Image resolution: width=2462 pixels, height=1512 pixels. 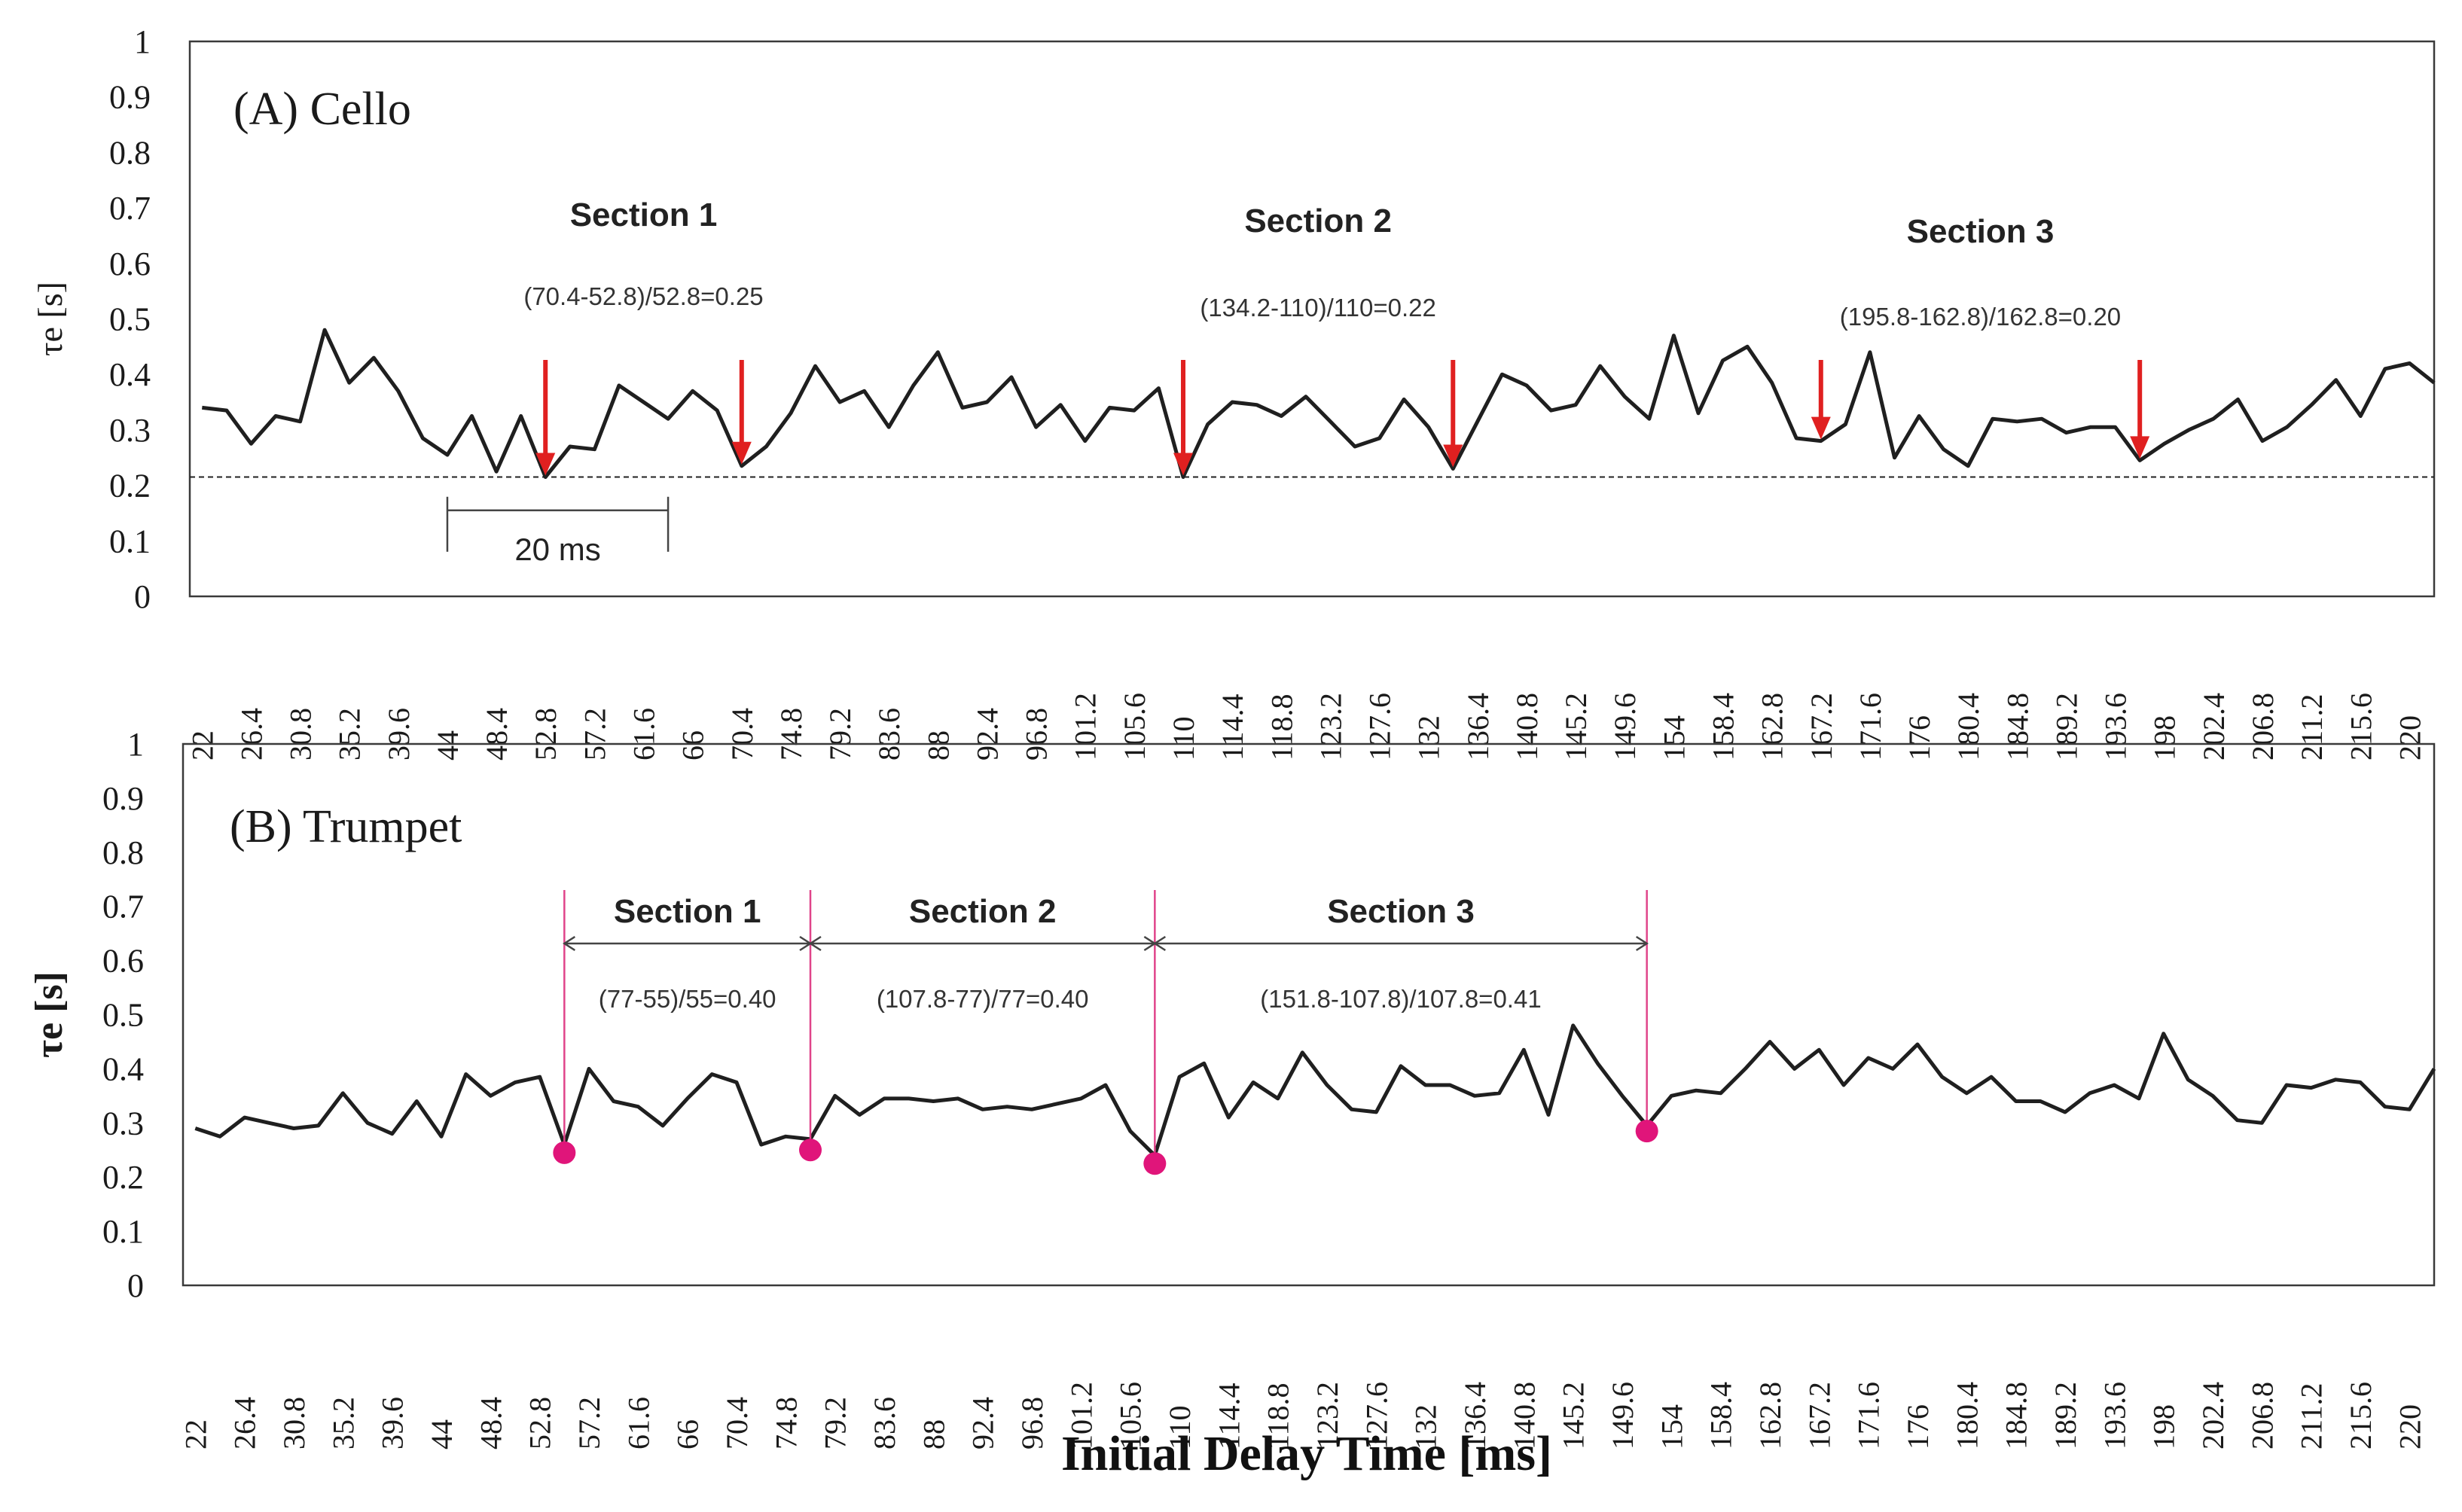 I want to click on y-tick-label: 0.9, so click(x=123, y=799).